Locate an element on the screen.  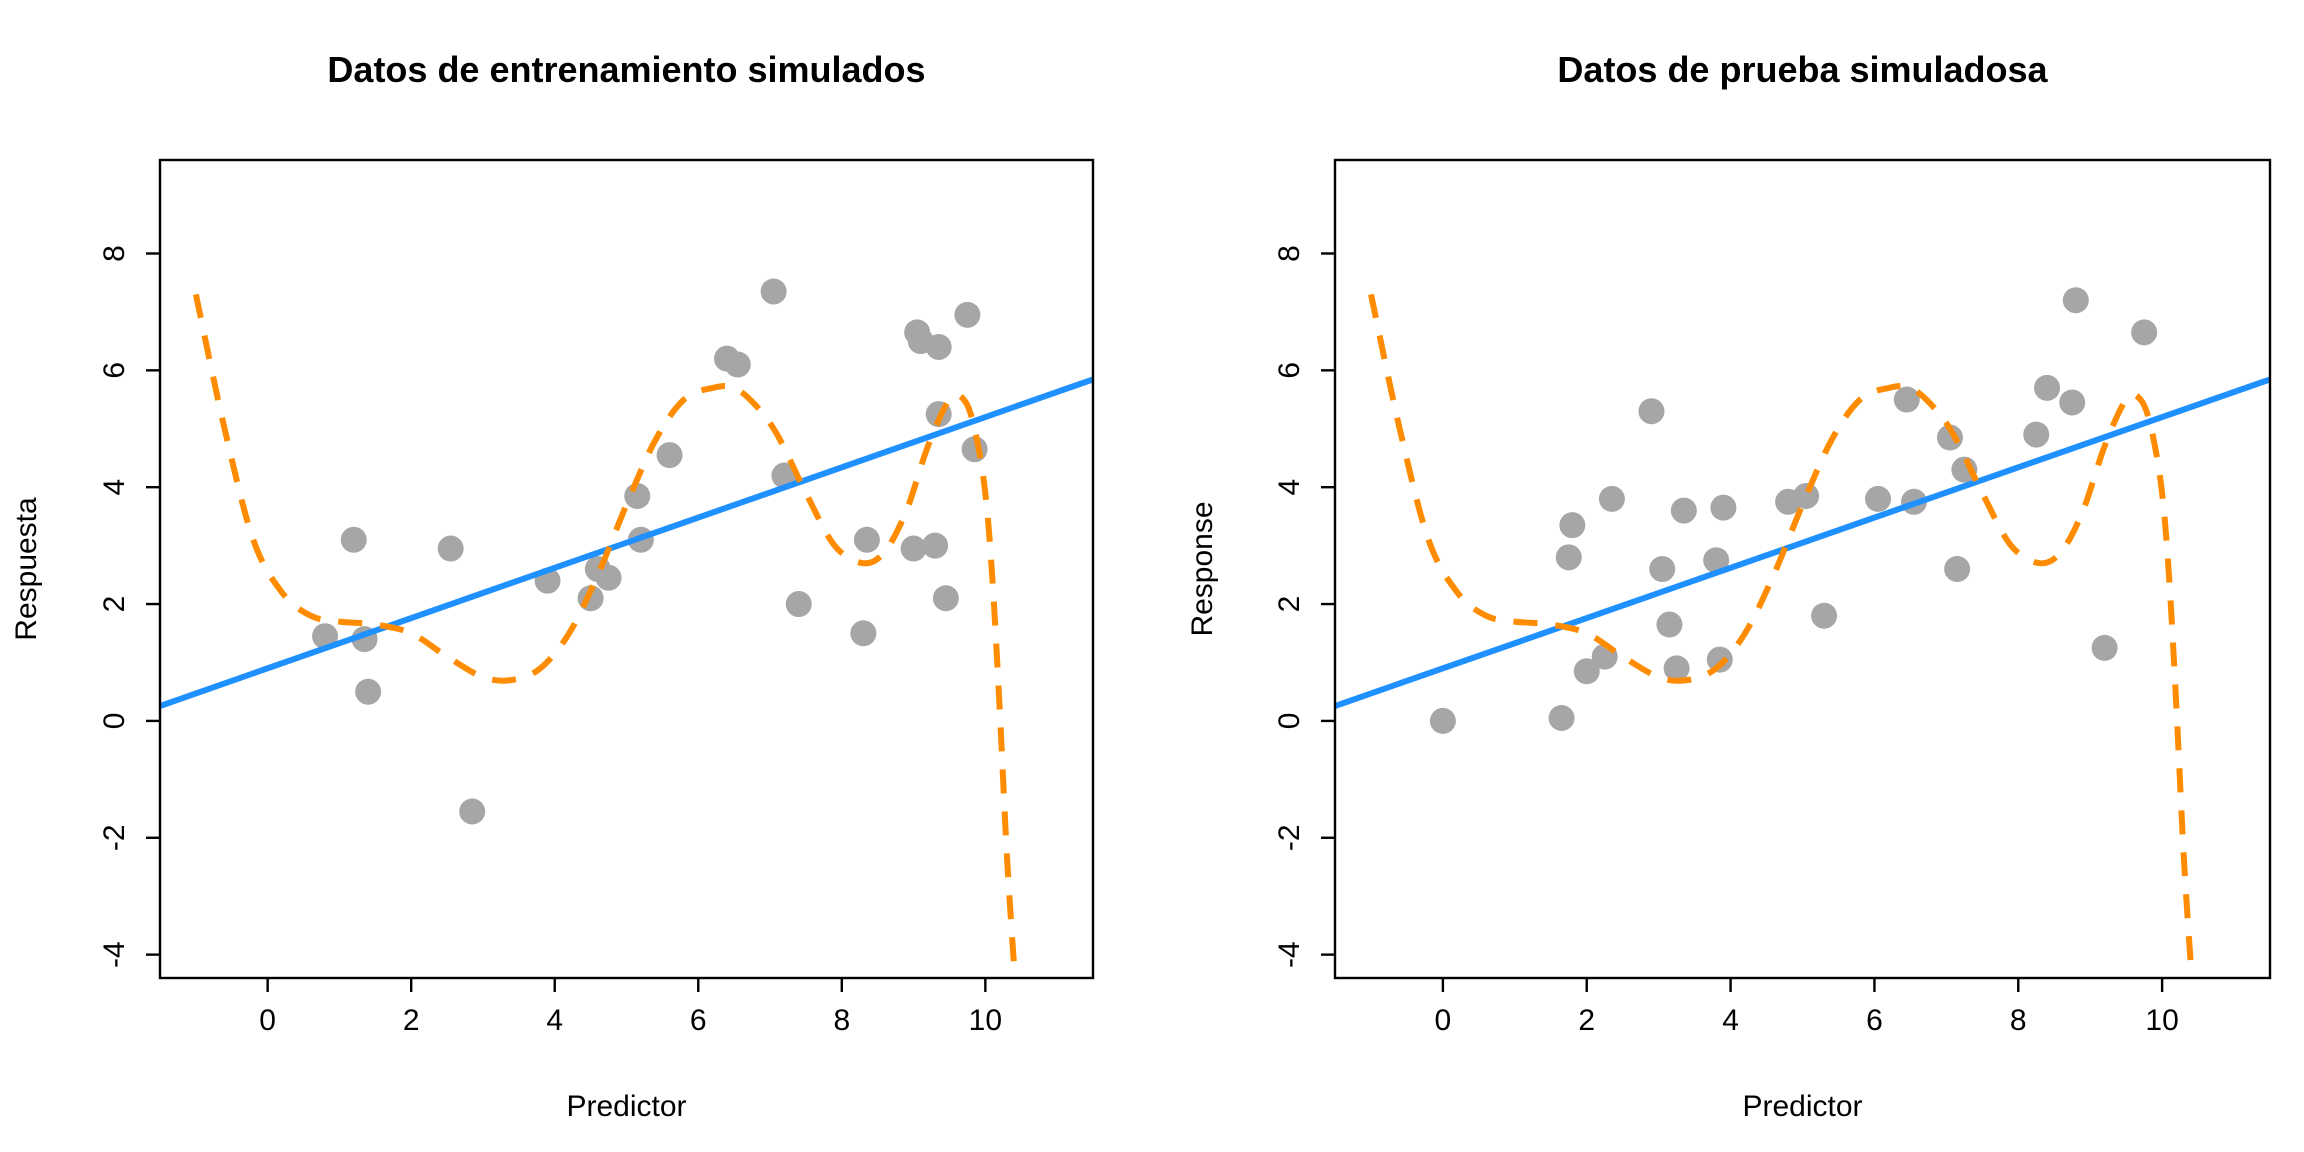
chart-title: Datos de prueba simuladosa is located at coordinates (1802, 69).